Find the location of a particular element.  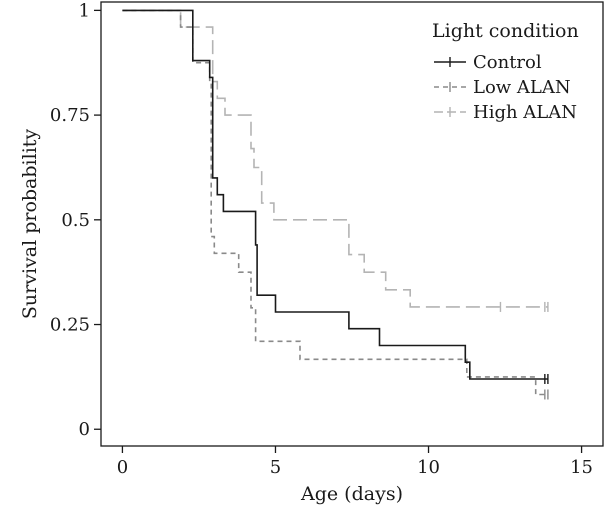

legend-item-control: Control is located at coordinates (488, 62).